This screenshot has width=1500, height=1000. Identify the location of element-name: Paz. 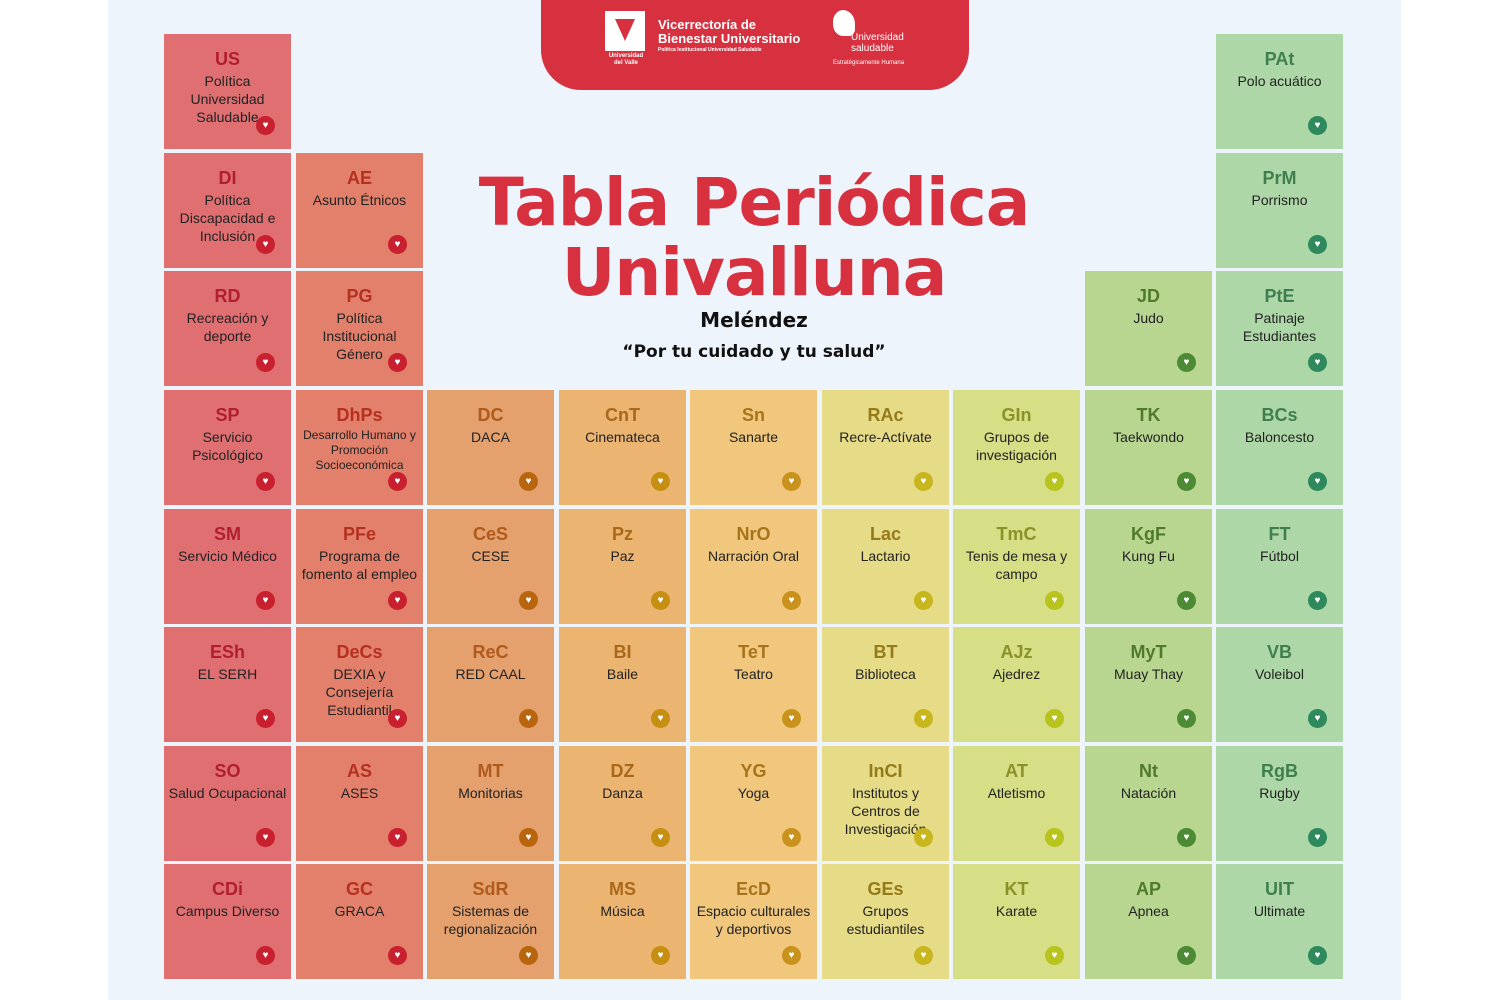
(622, 556).